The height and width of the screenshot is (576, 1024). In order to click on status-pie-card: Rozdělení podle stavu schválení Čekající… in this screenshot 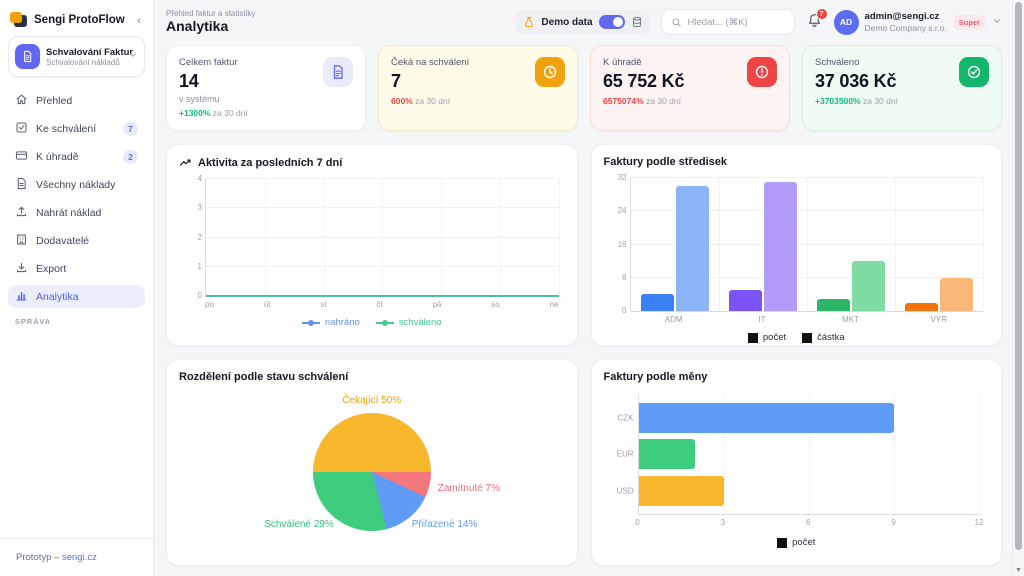, I will do `click(372, 462)`.